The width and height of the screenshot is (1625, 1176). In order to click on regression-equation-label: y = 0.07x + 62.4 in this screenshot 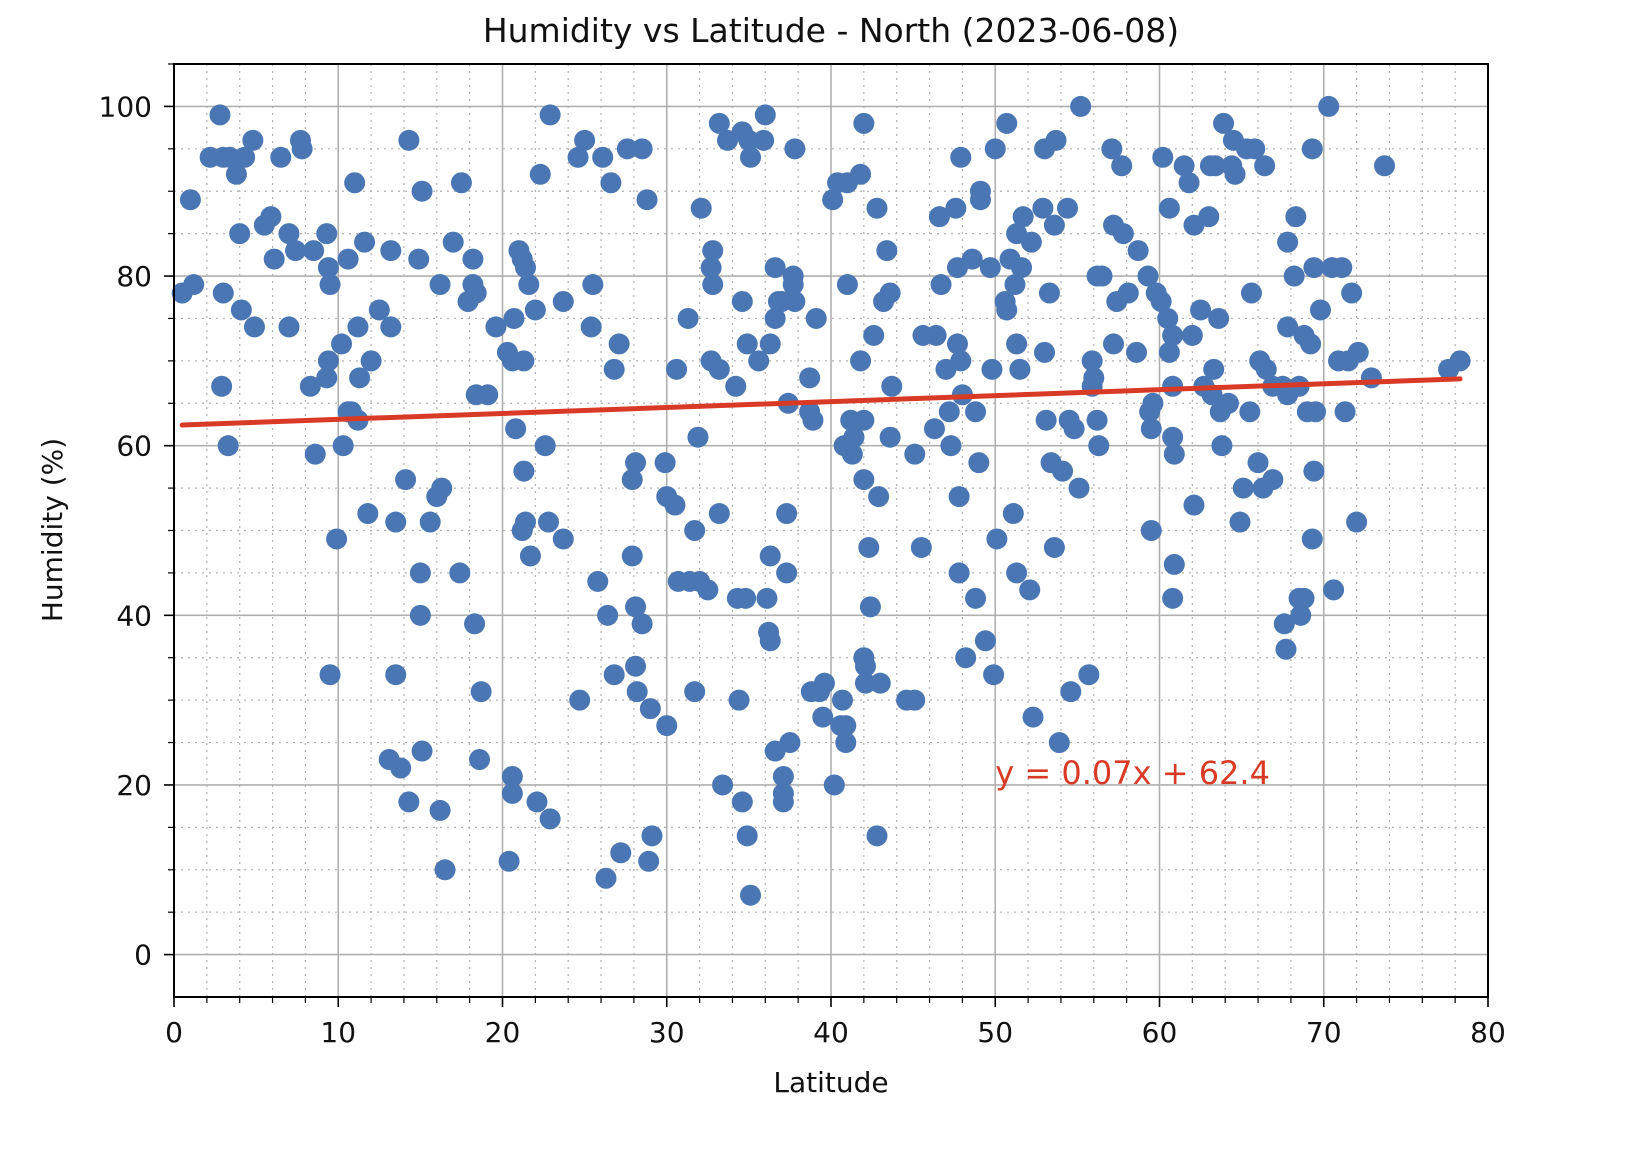, I will do `click(1132, 773)`.